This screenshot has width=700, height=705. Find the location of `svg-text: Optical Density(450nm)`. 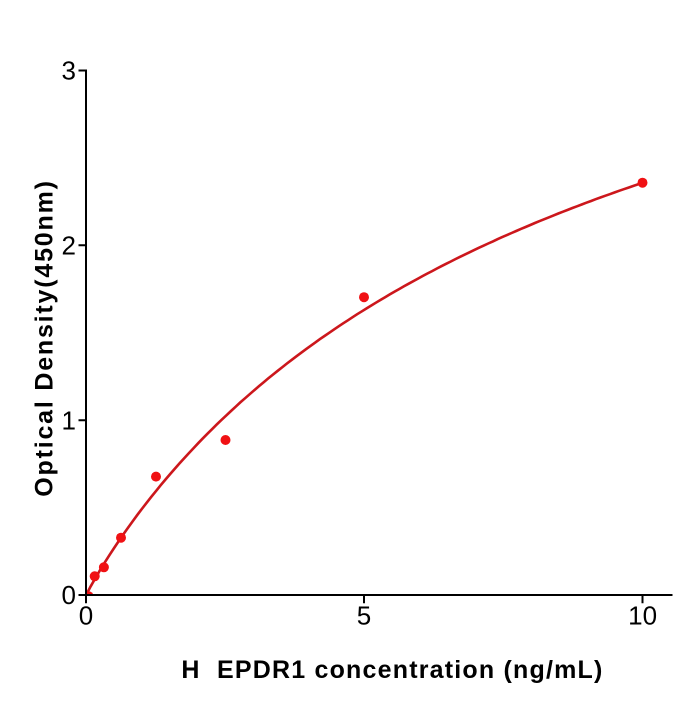

svg-text: Optical Density(450nm) is located at coordinates (44, 337).